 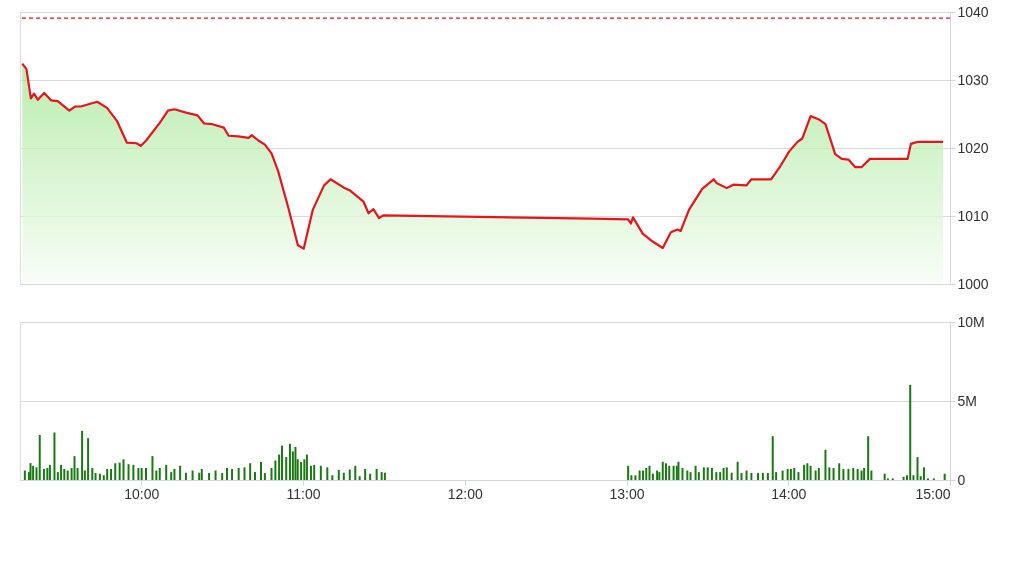 What do you see at coordinates (973, 283) in the screenshot?
I see `y-tick-label: 1000` at bounding box center [973, 283].